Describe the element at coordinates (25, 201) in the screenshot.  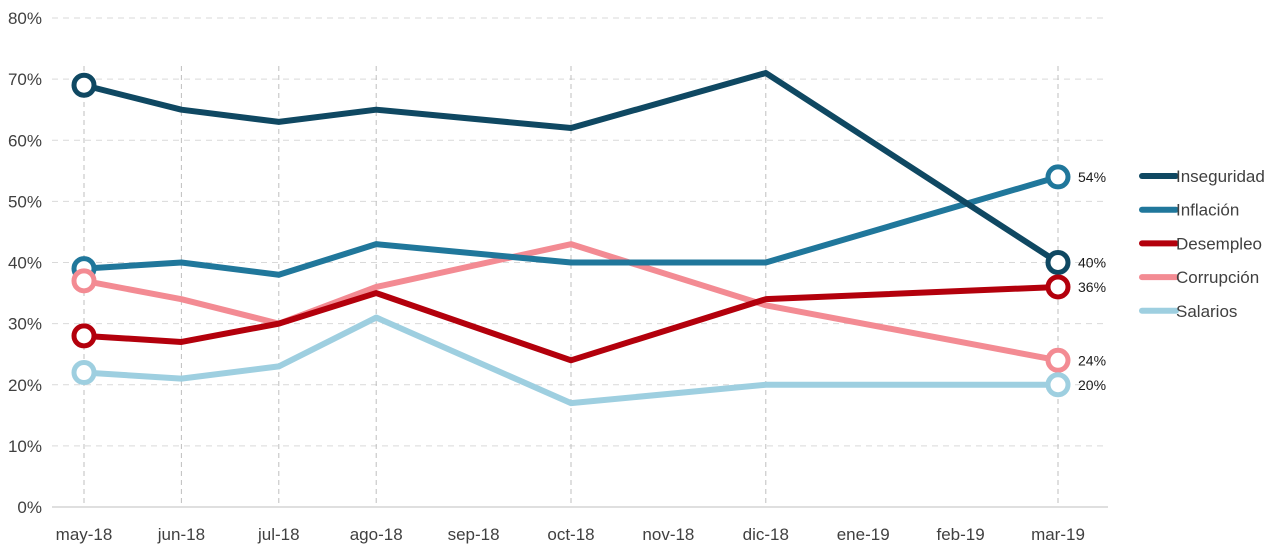
I see `y-tick-label: 50%` at that location.